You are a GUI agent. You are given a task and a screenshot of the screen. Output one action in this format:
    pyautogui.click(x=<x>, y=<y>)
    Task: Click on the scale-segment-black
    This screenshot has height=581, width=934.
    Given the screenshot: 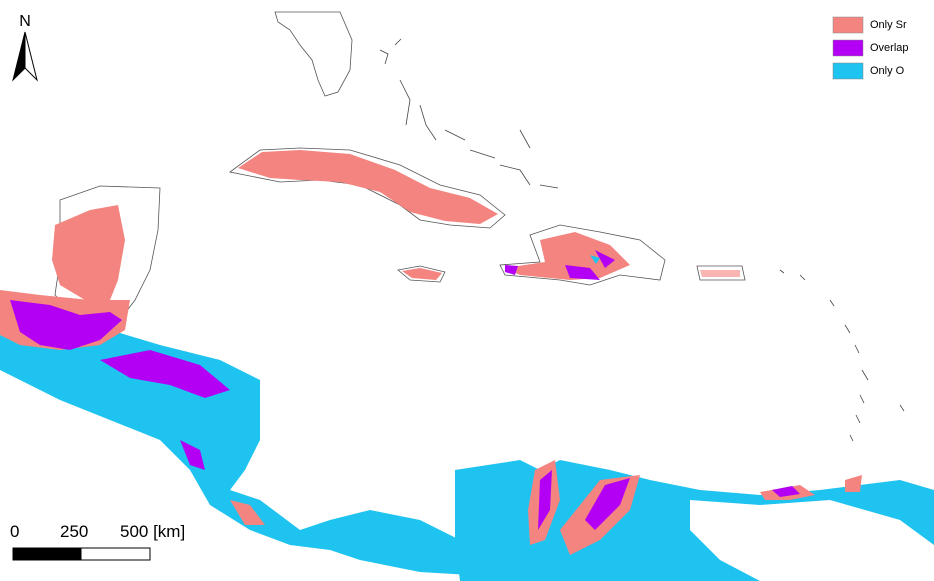 What is the action you would take?
    pyautogui.click(x=47, y=554)
    